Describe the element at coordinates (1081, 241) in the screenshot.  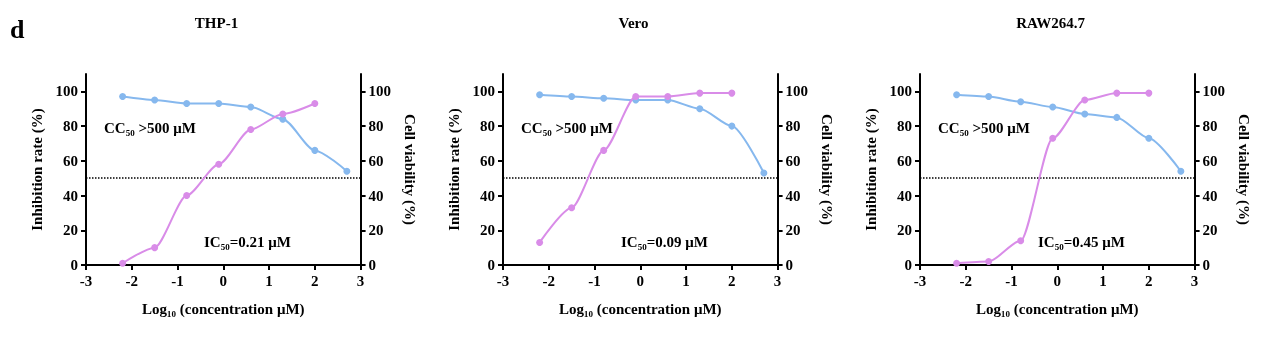
I see `annotation: IC₅₀=0.45 μM` at that location.